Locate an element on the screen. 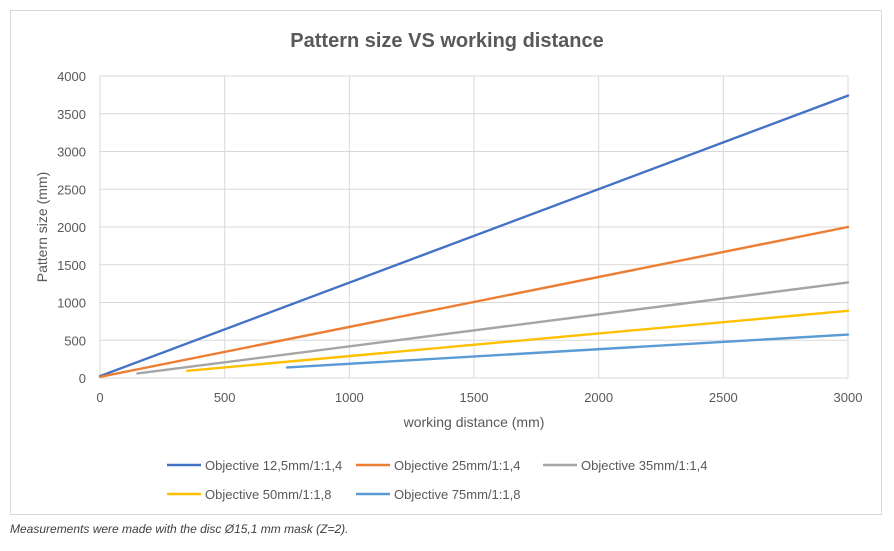 The width and height of the screenshot is (894, 551). y-tick-label: 3000 is located at coordinates (71, 152).